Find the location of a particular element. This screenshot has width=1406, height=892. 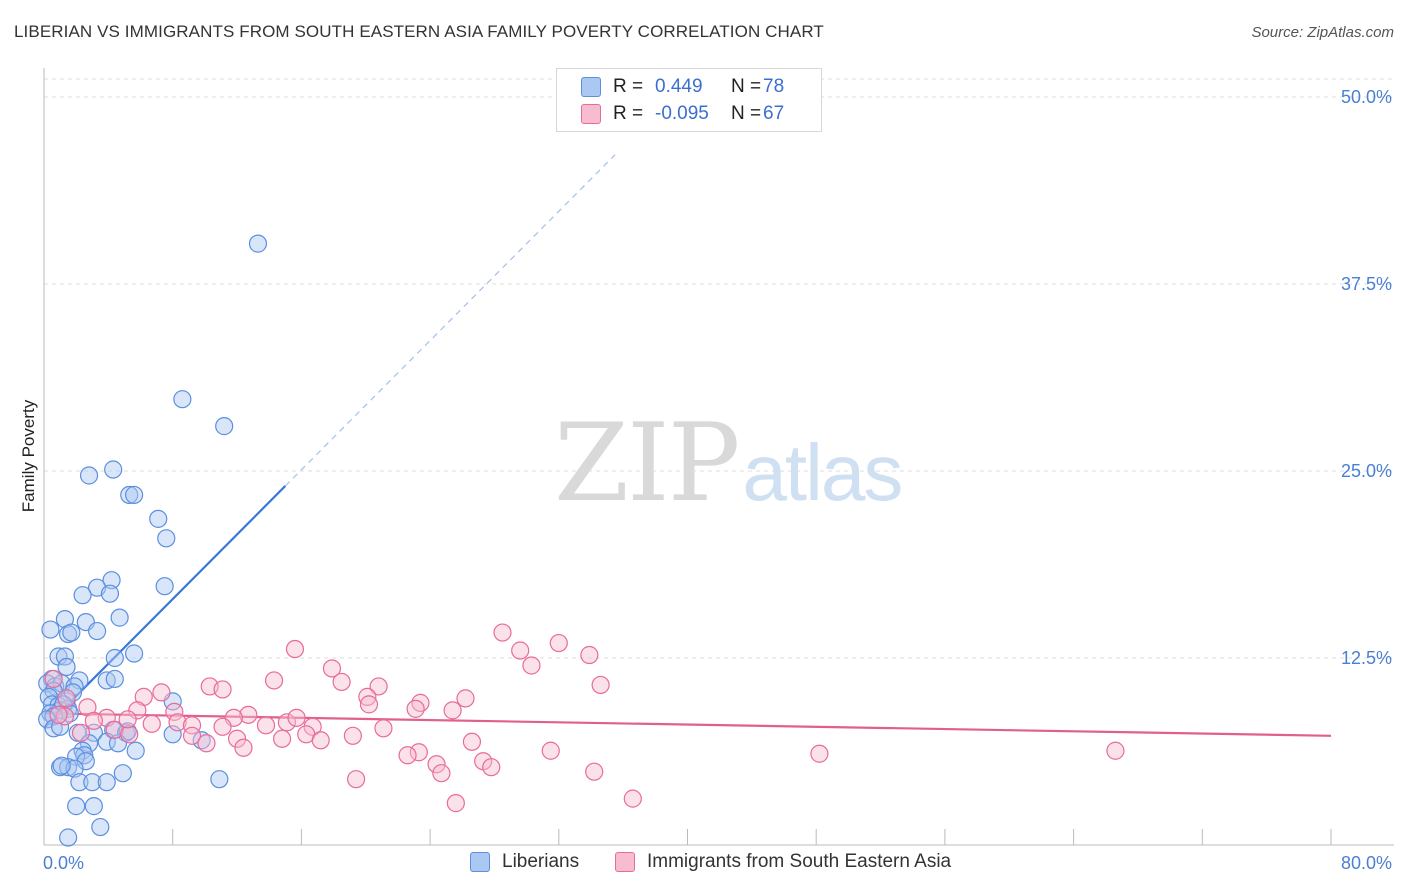

legend-item-liberians: Liberians is located at coordinates (524, 862).